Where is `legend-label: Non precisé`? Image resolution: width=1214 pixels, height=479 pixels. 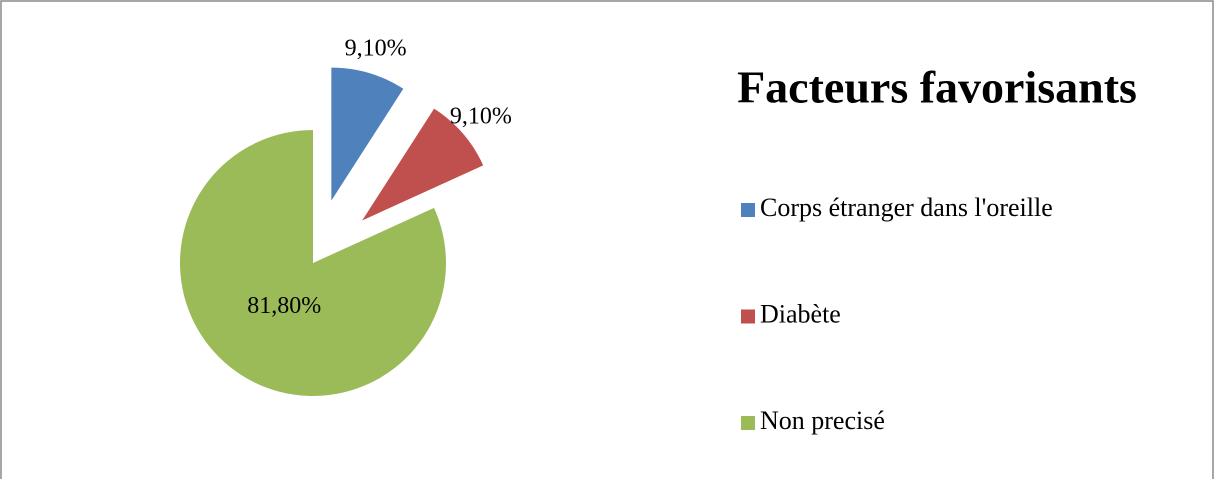 legend-label: Non precisé is located at coordinates (822, 420).